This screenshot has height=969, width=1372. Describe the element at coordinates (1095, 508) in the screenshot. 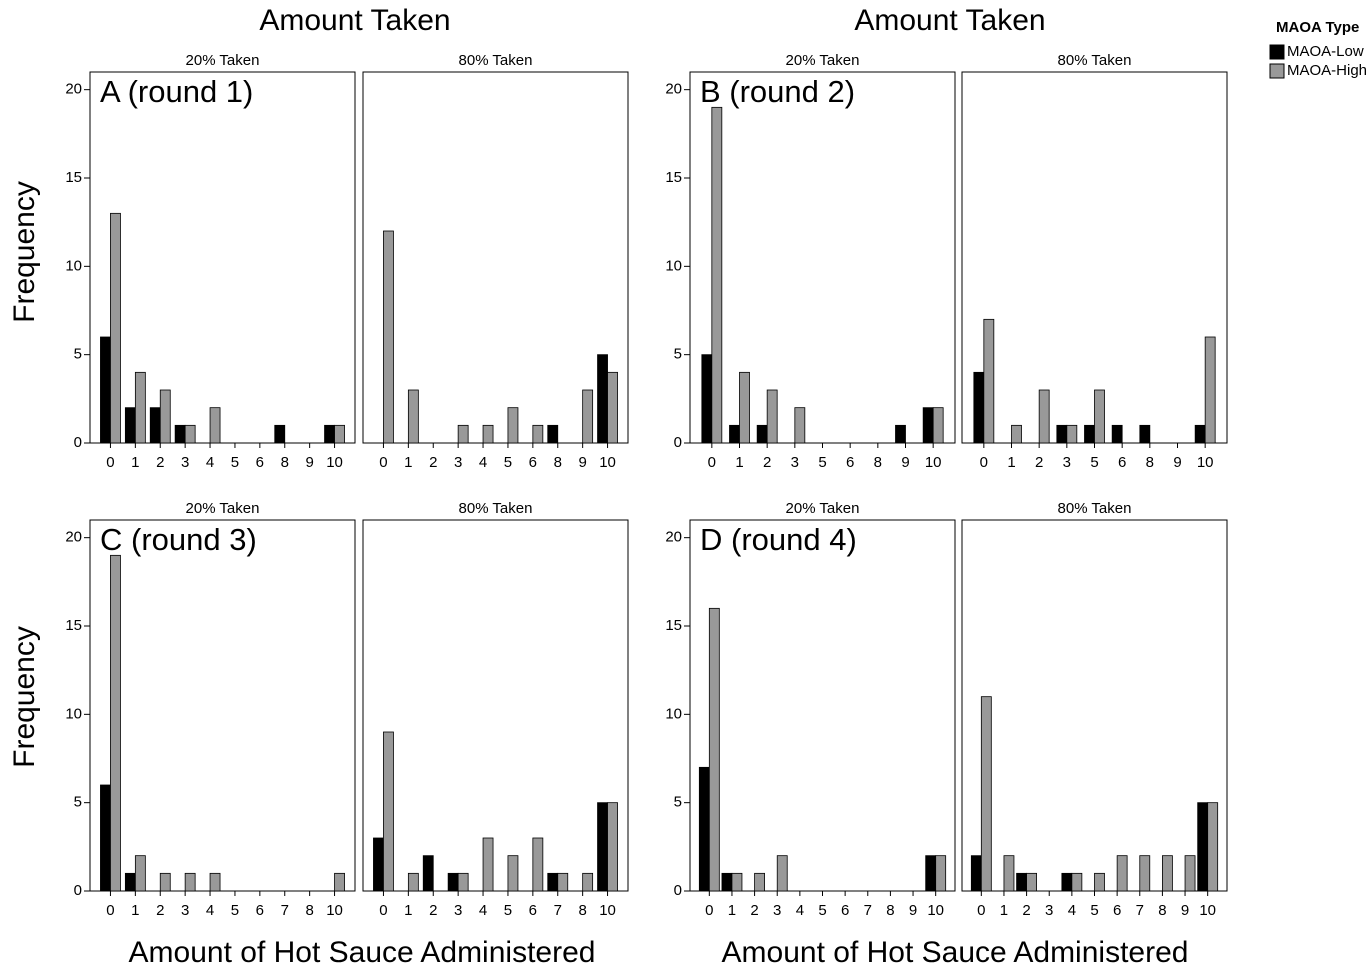

I see `panel-subtitle: 80% Taken` at that location.